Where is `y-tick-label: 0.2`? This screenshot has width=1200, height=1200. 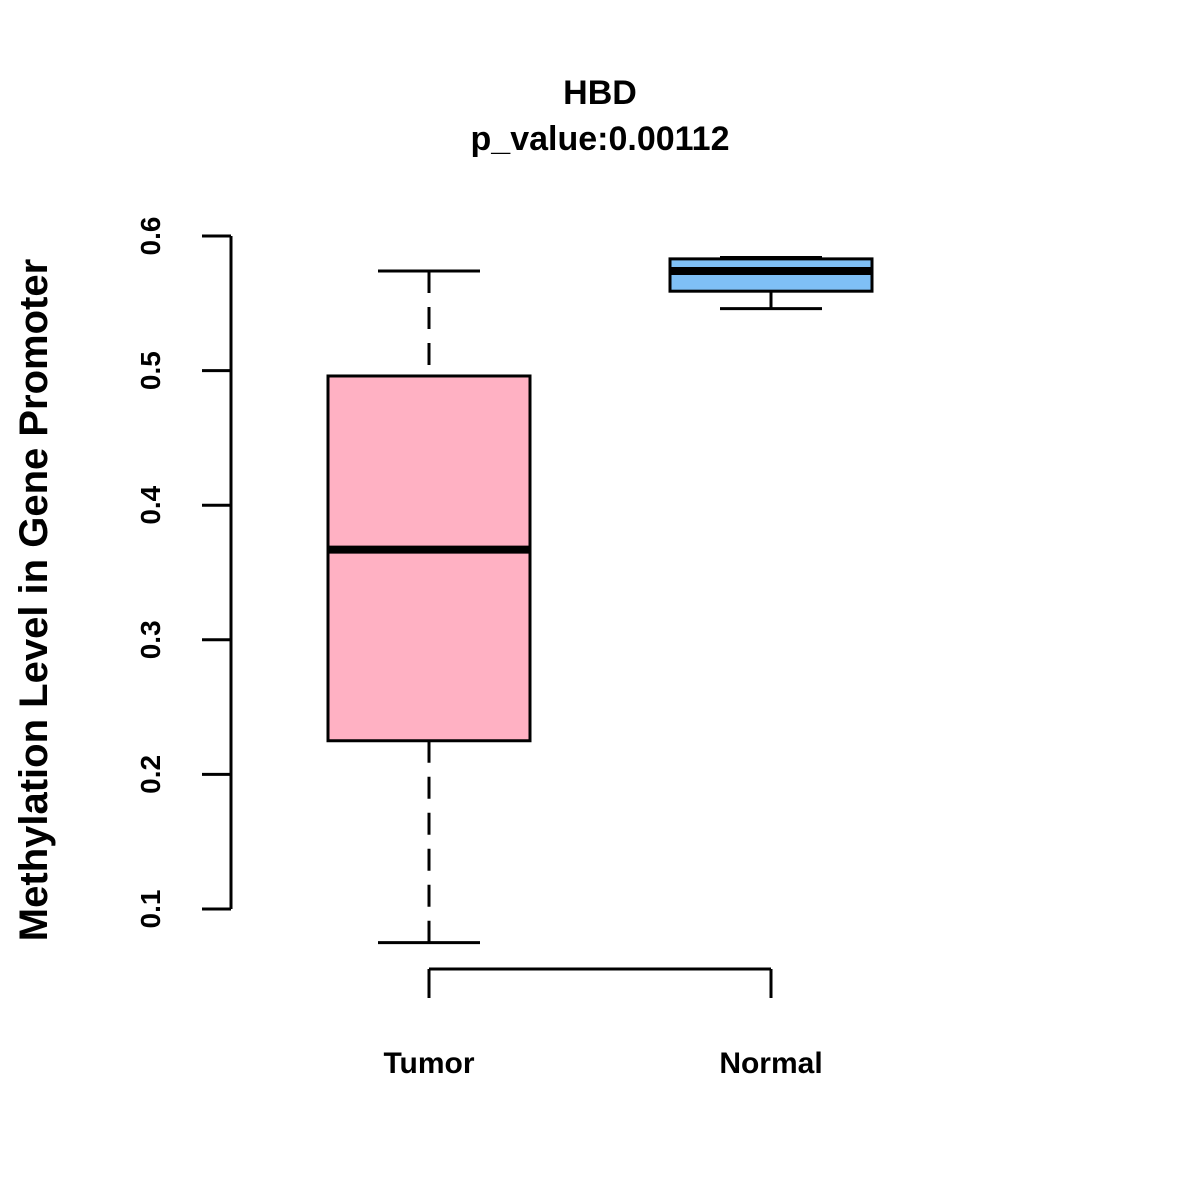 y-tick-label: 0.2 is located at coordinates (150, 774).